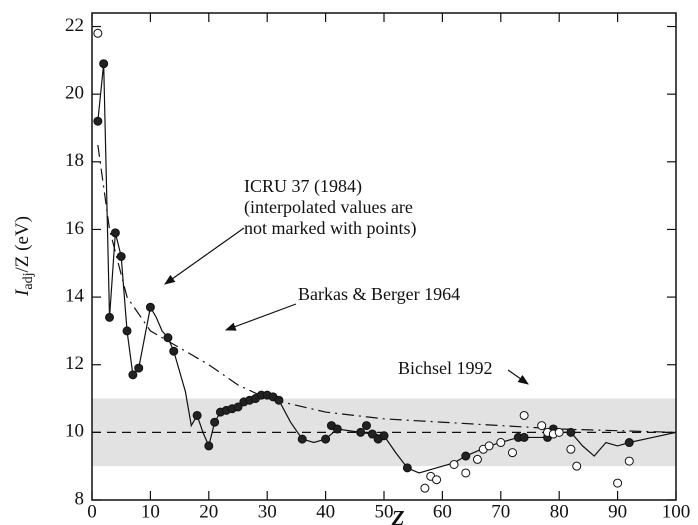  What do you see at coordinates (267, 511) in the screenshot?
I see `x-tick-label: 30` at bounding box center [267, 511].